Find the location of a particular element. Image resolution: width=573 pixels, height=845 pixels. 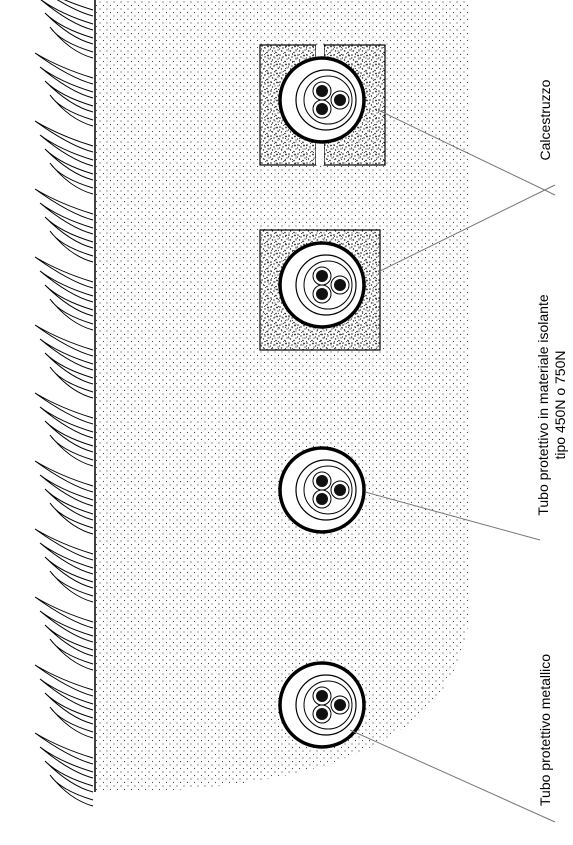

label: tipo 450N o 750N is located at coordinates (560, 405).